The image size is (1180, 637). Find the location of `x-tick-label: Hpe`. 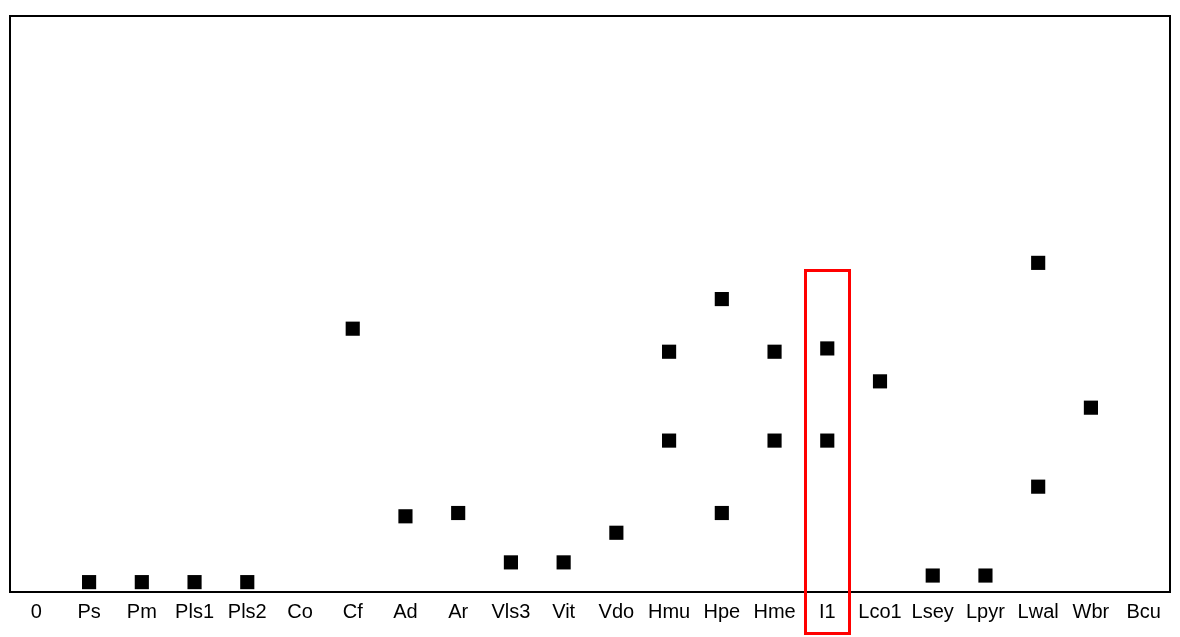

x-tick-label: Hpe is located at coordinates (722, 610).